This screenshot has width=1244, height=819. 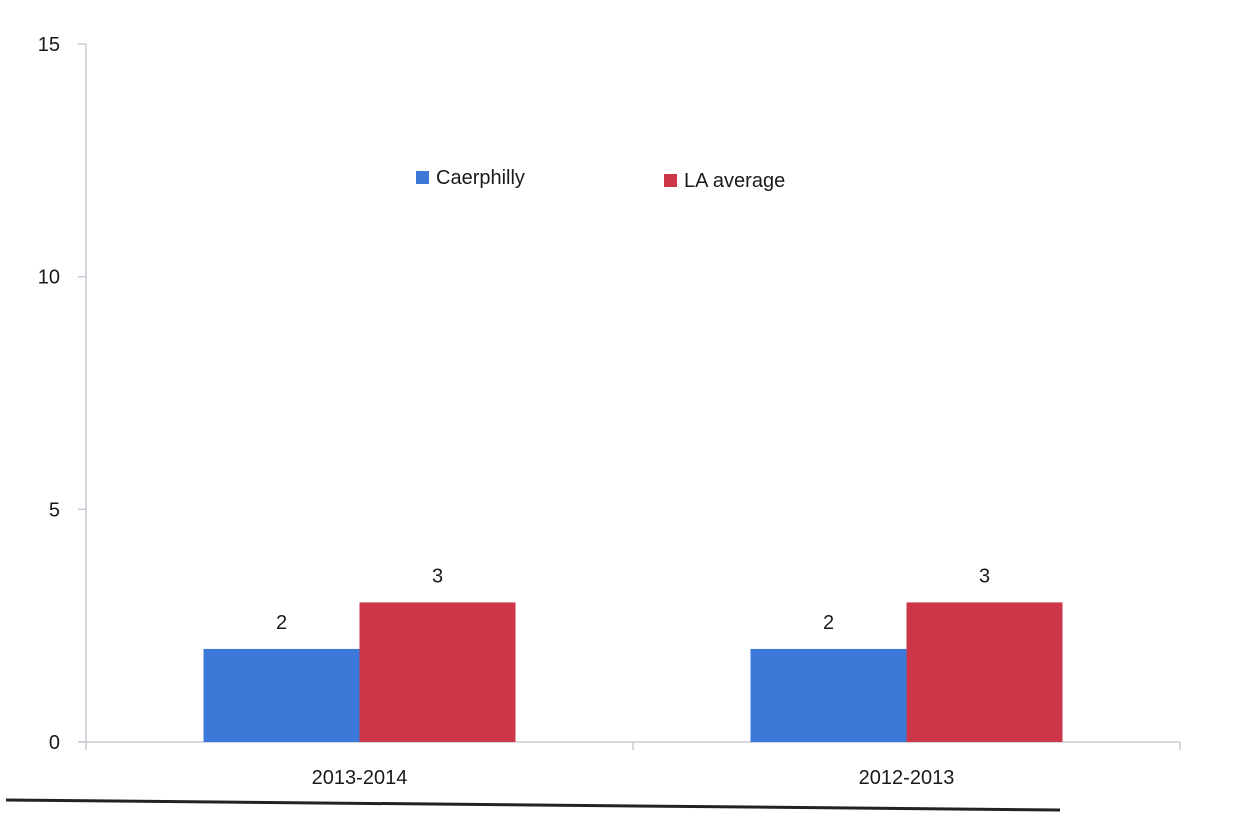 I want to click on y-tick-label: 15, so click(x=49, y=45).